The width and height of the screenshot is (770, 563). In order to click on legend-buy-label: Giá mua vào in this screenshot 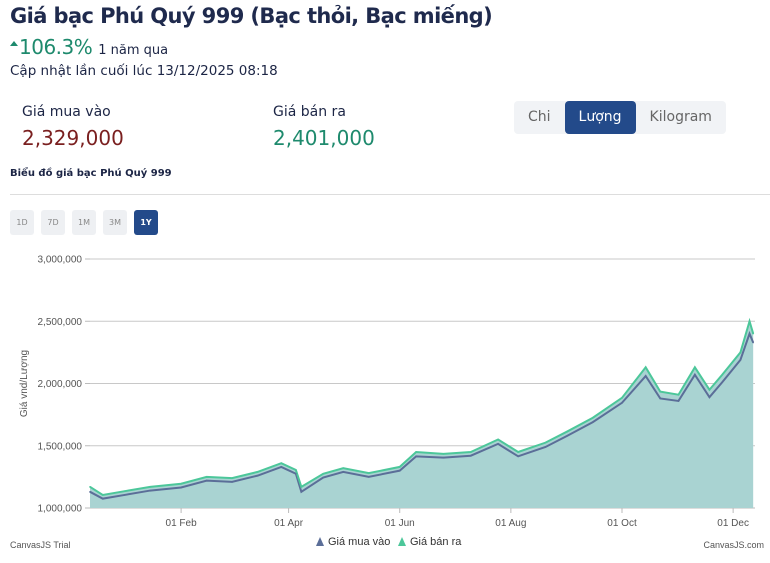, I will do `click(359, 542)`.